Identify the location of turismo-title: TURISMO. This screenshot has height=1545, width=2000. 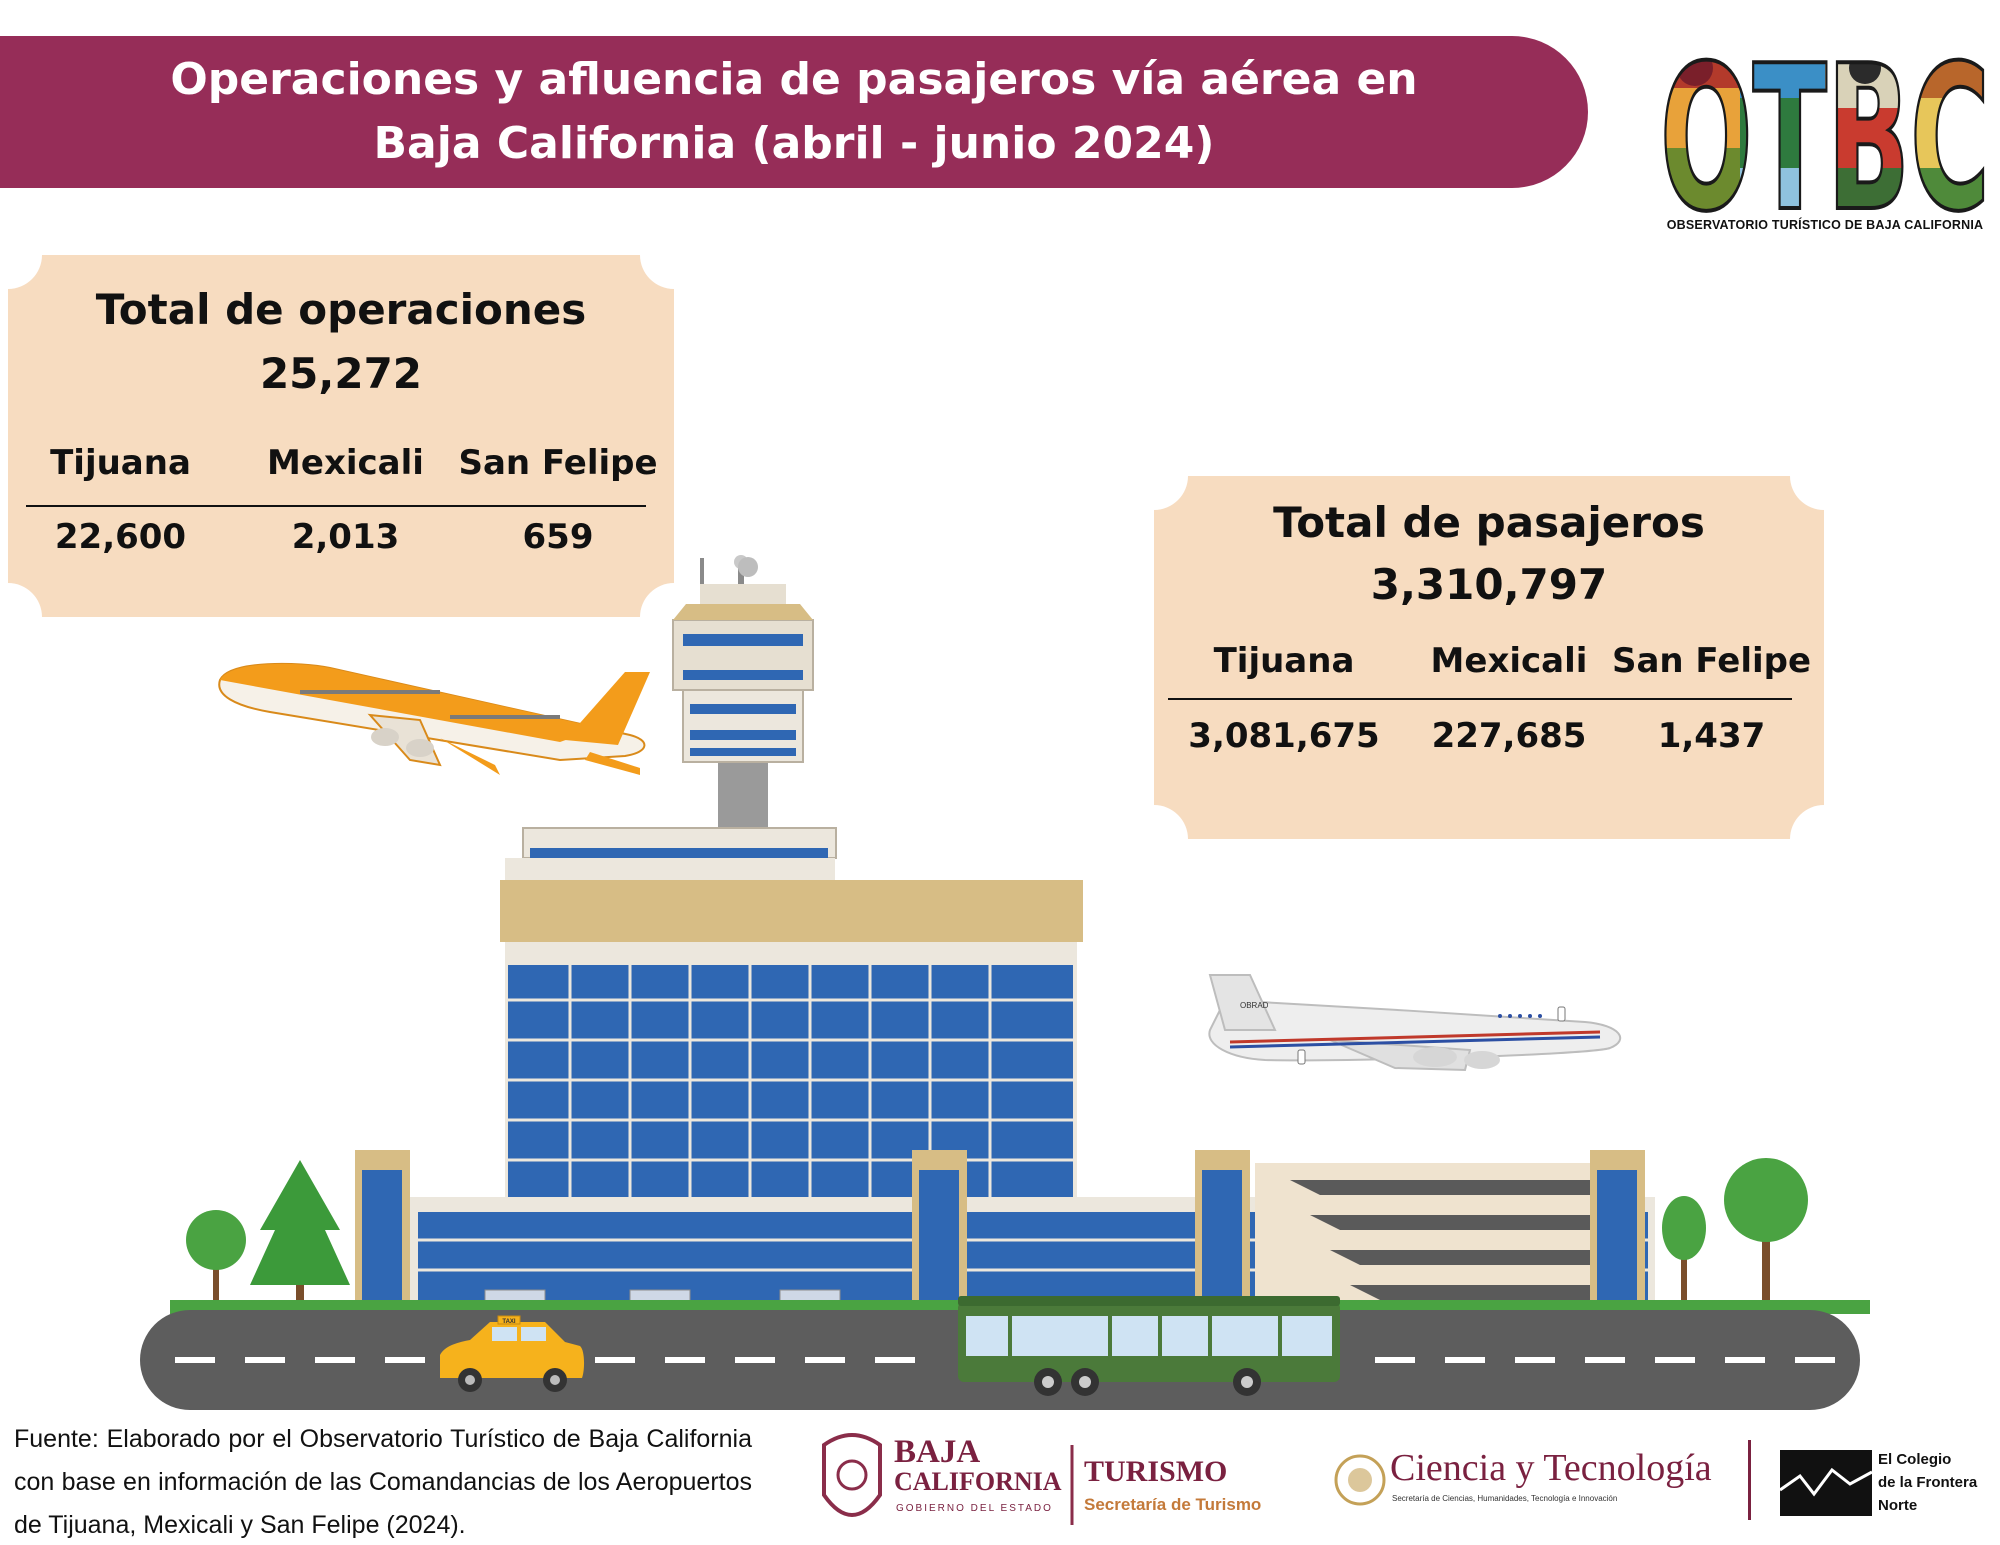
(1156, 1471).